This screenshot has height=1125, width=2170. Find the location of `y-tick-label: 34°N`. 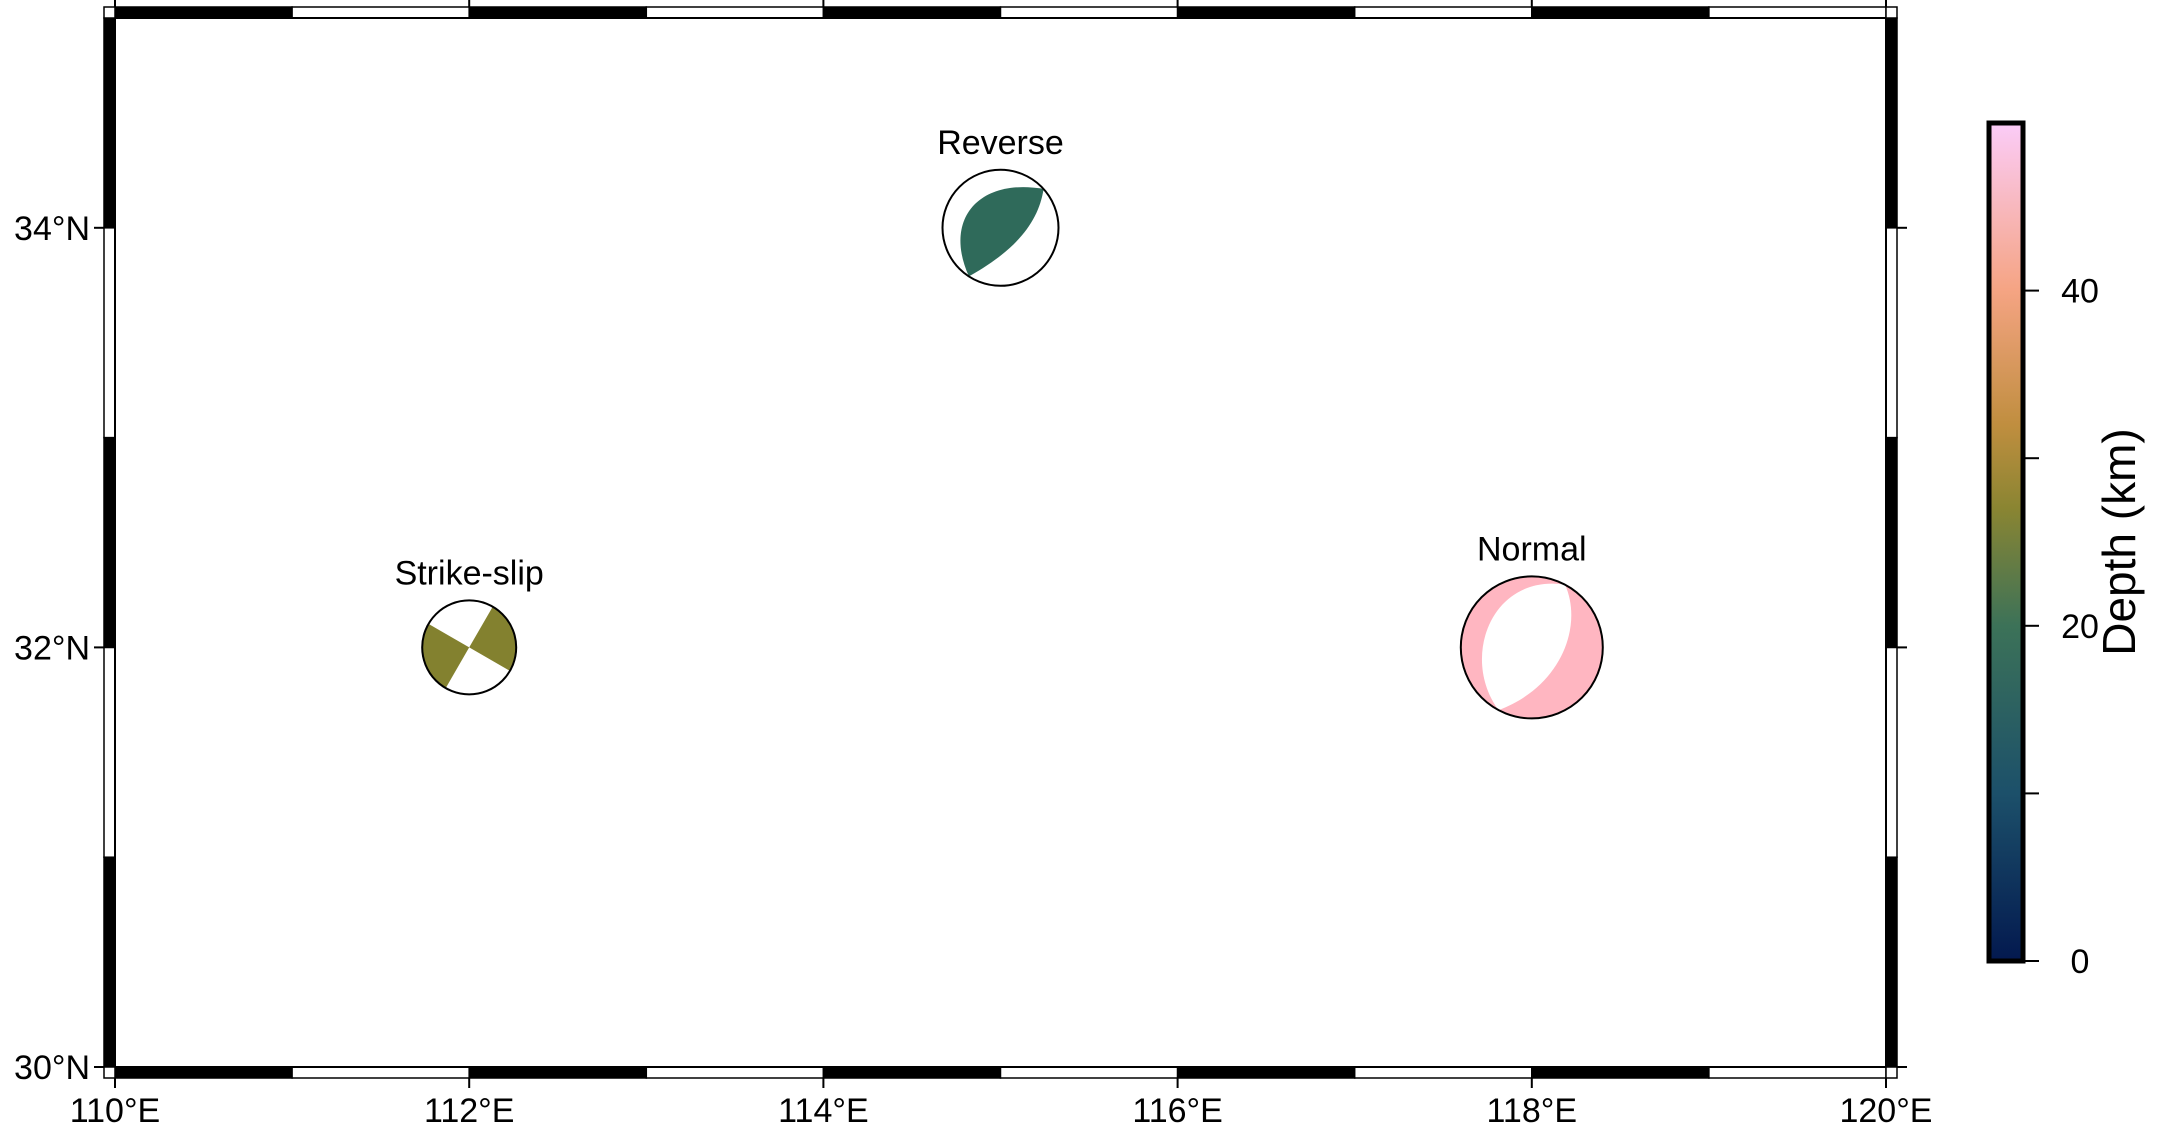

y-tick-label: 34°N is located at coordinates (52, 229).